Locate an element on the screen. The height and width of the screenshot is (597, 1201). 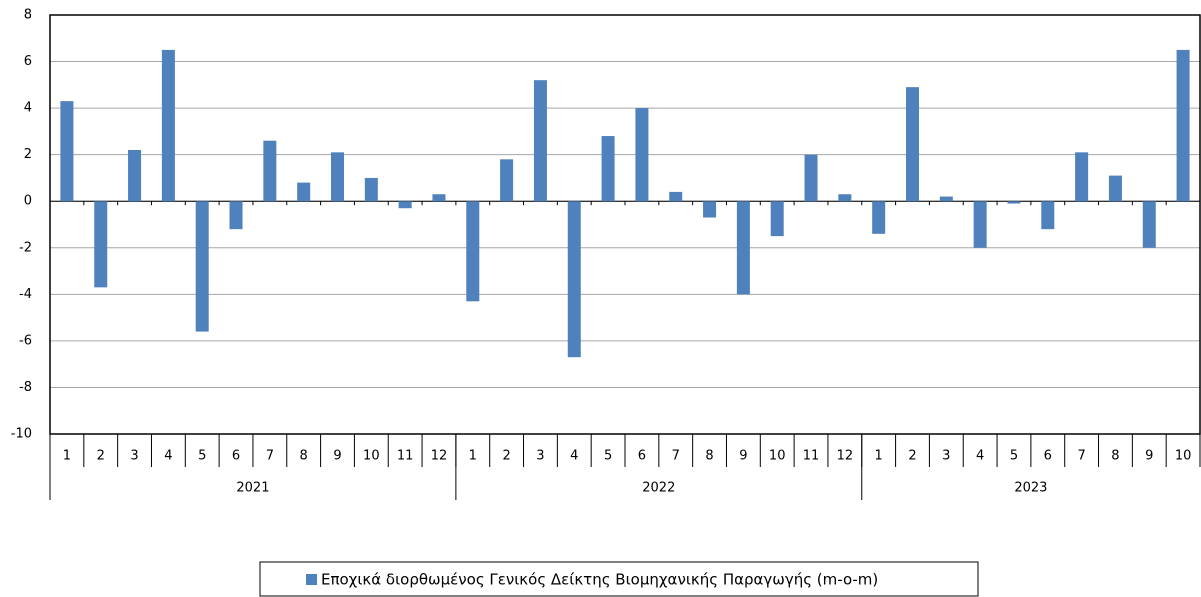
y-tick-label: 0 is located at coordinates (28, 201).